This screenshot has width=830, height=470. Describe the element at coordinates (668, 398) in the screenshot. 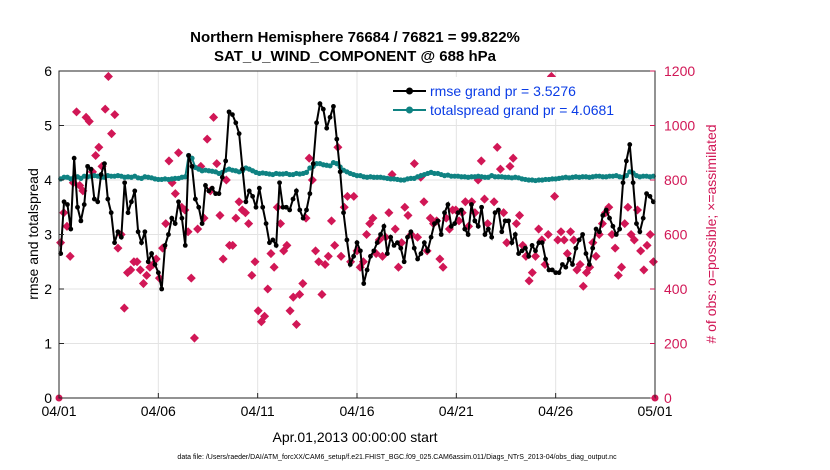

I see `y-right-tick-label: 0` at that location.